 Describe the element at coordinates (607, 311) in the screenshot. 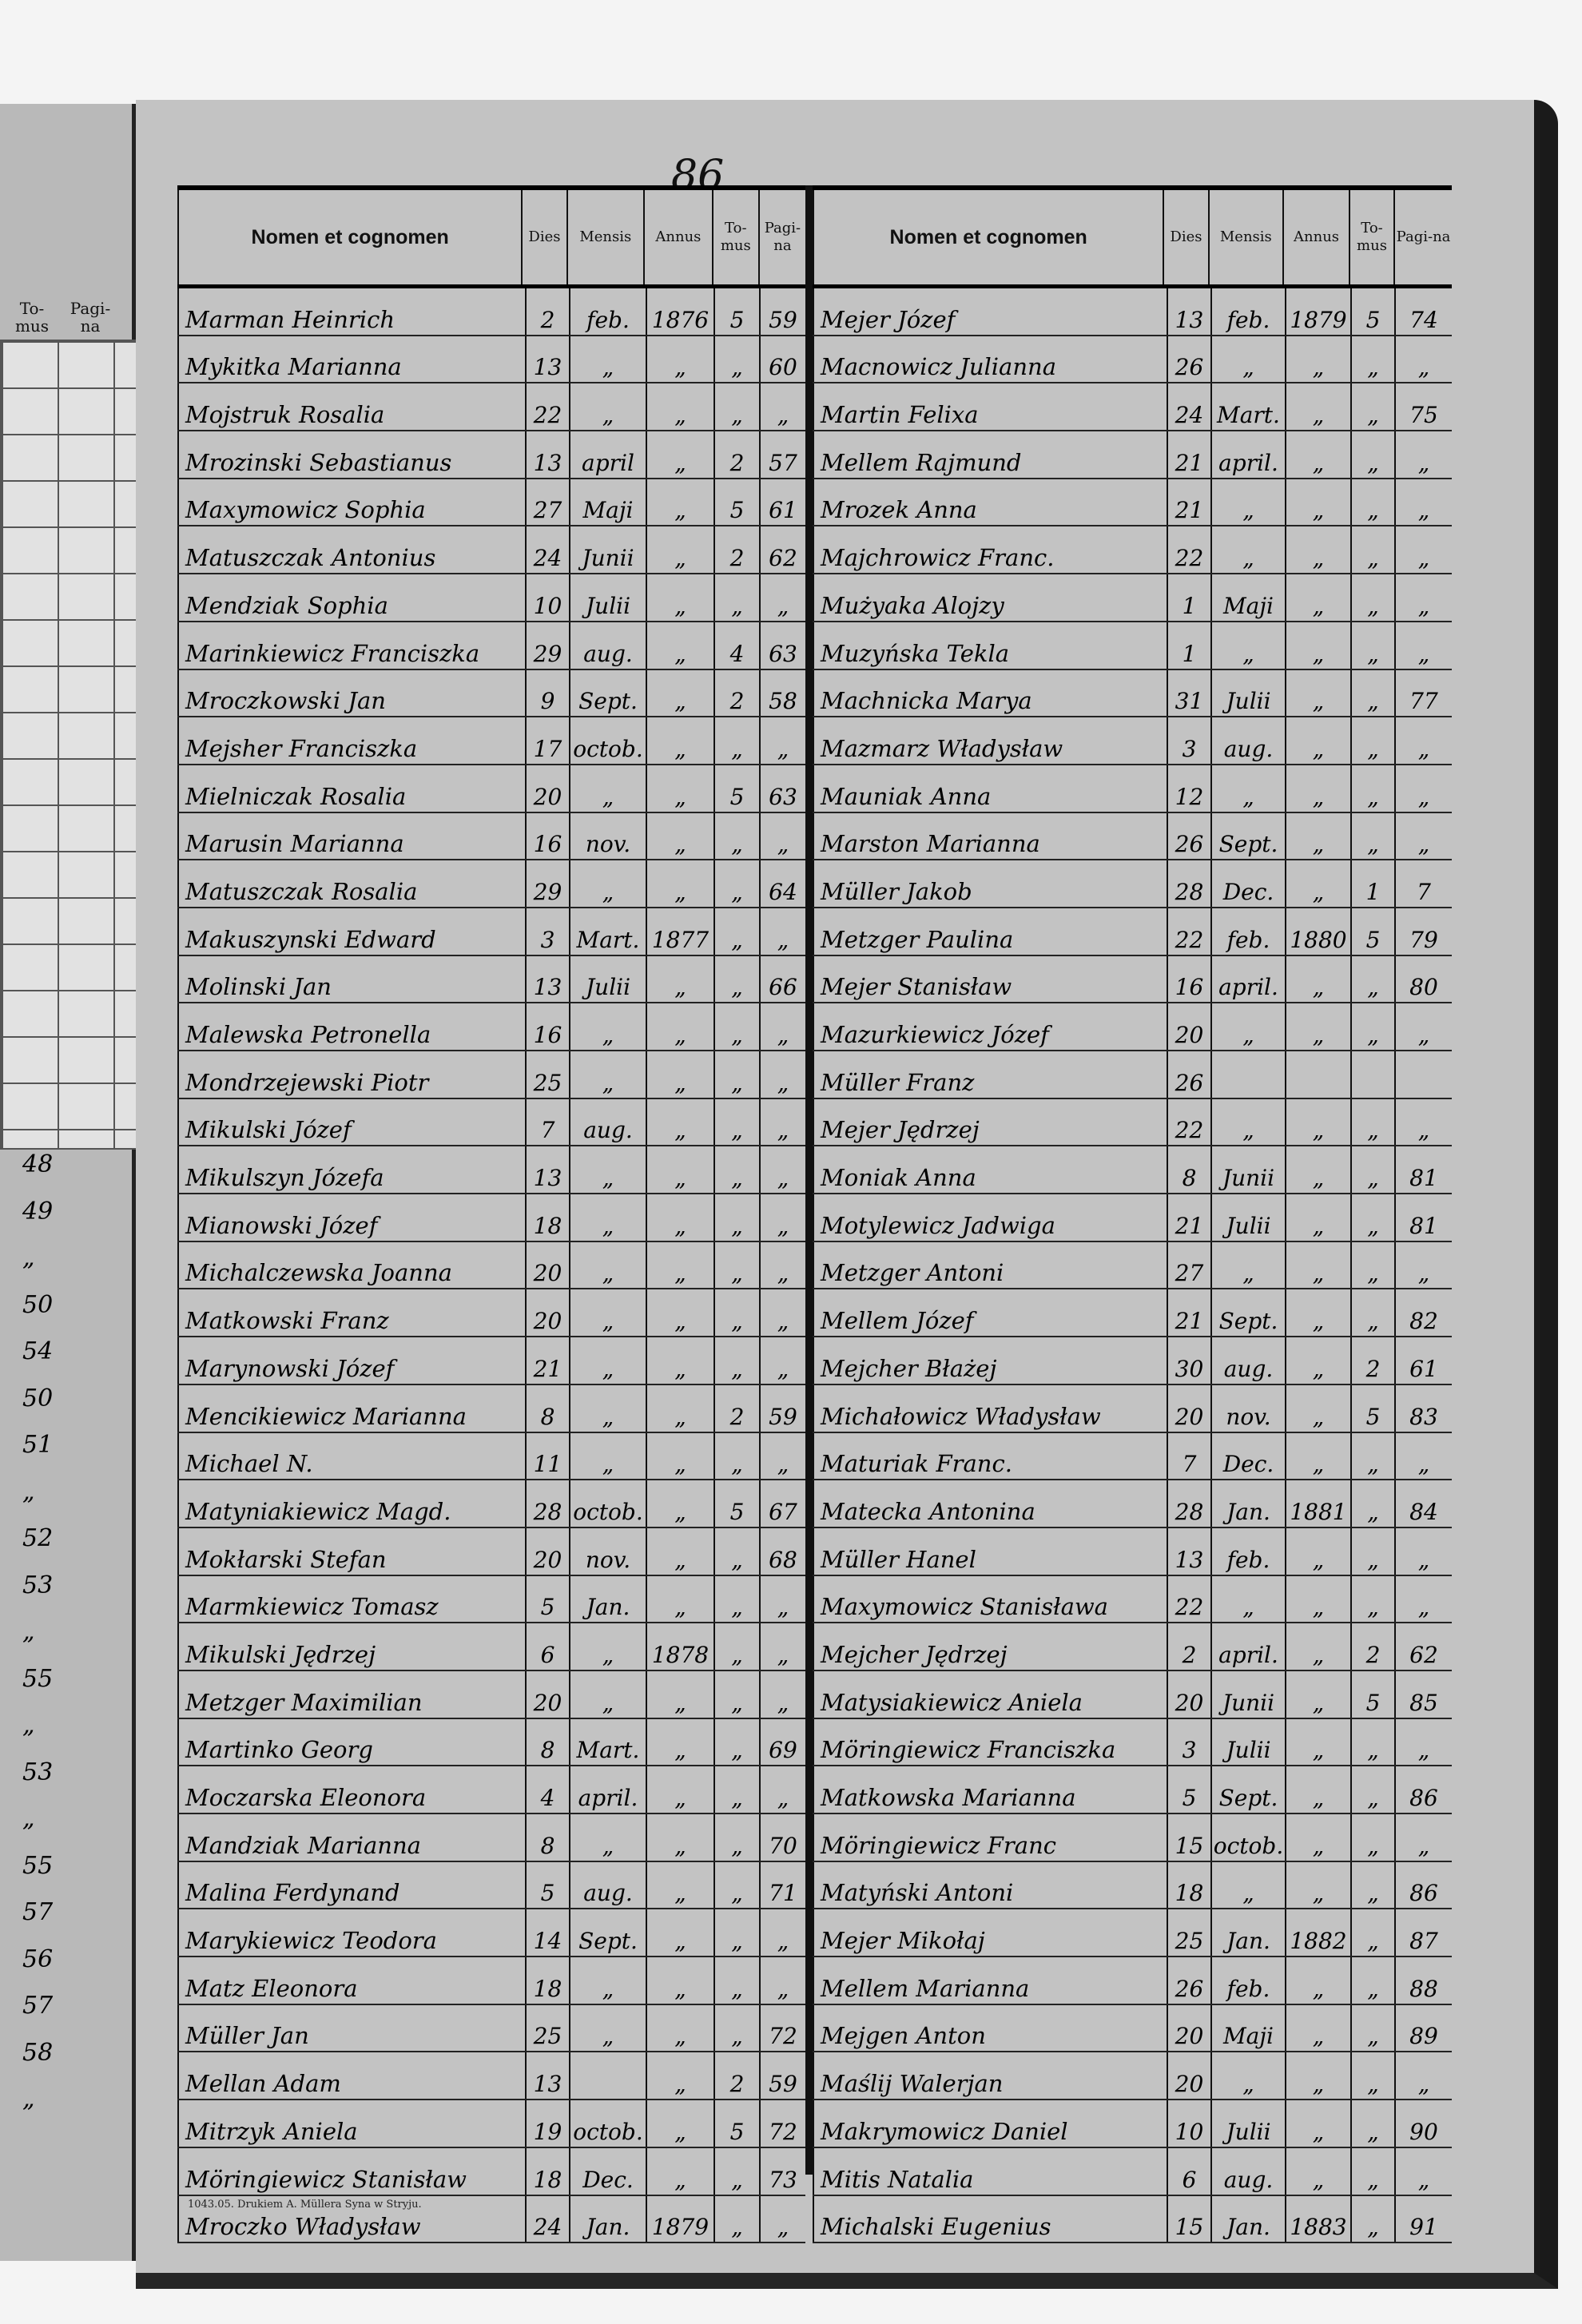

I see `cell-mensis: feb.` at that location.